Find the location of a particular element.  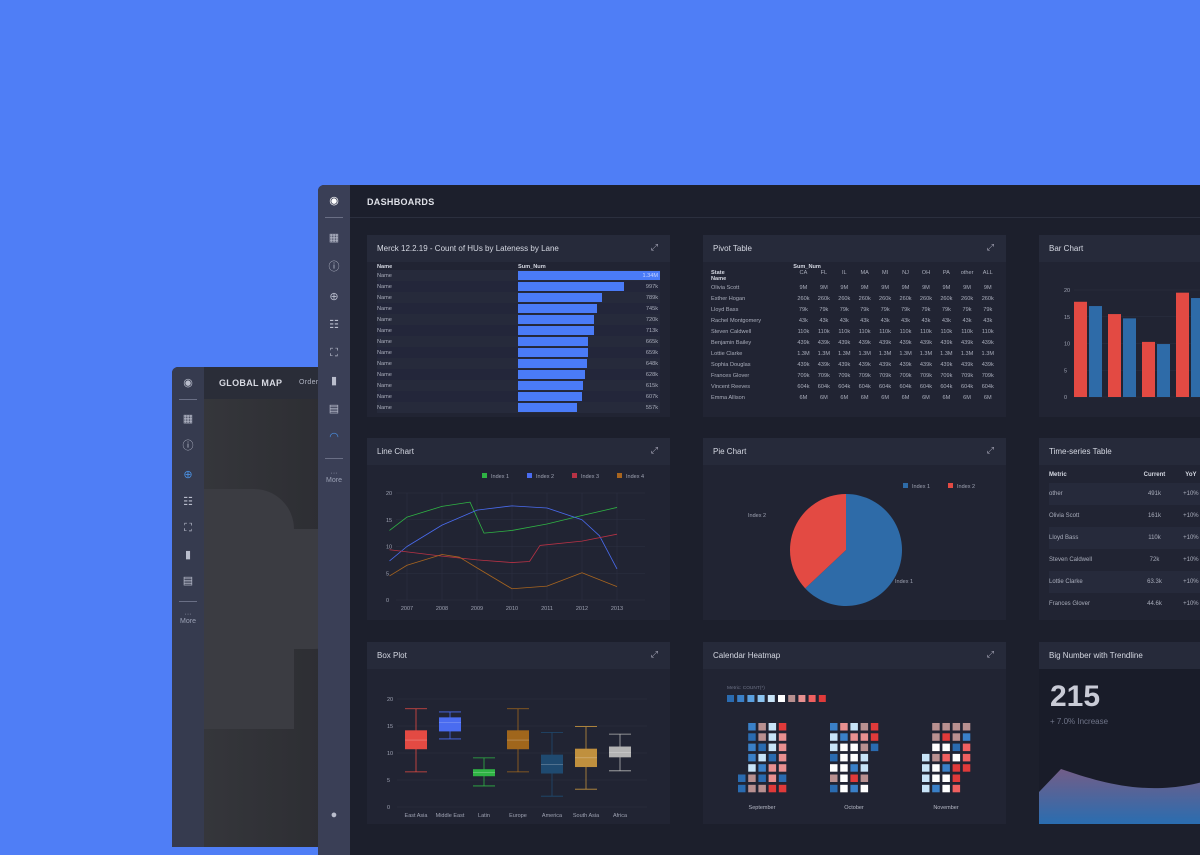

value-bar is located at coordinates (556, 319).